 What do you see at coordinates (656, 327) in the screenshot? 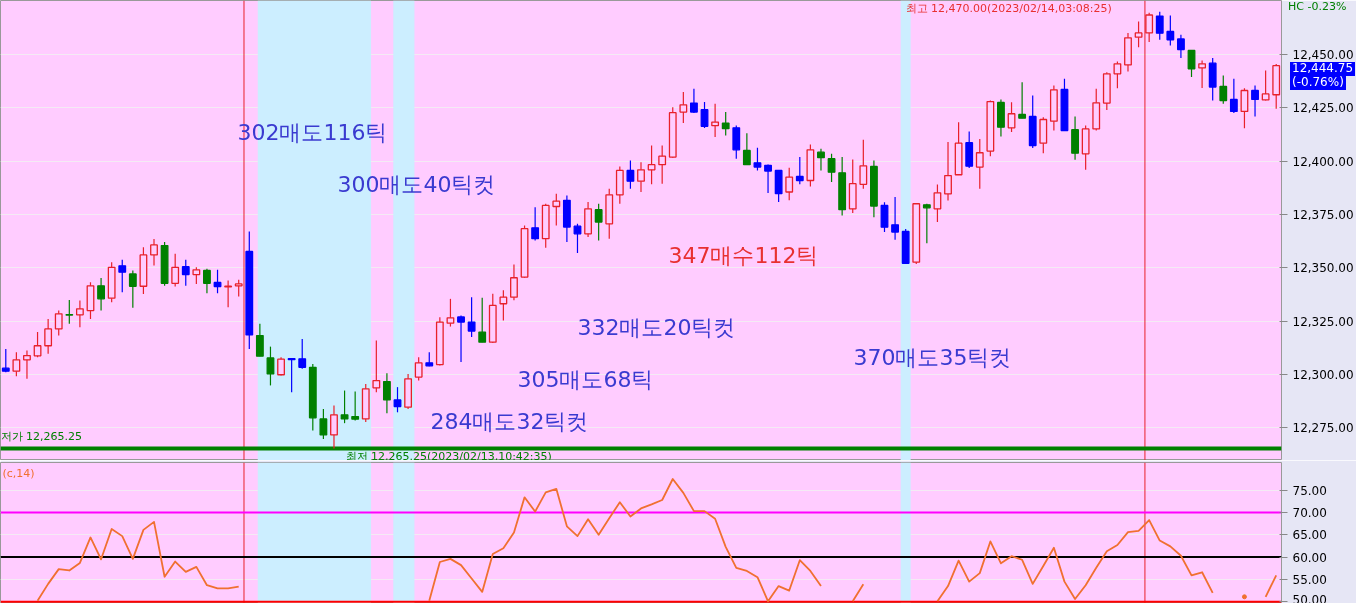
I see `annotation: 332매도20틱컷` at bounding box center [656, 327].